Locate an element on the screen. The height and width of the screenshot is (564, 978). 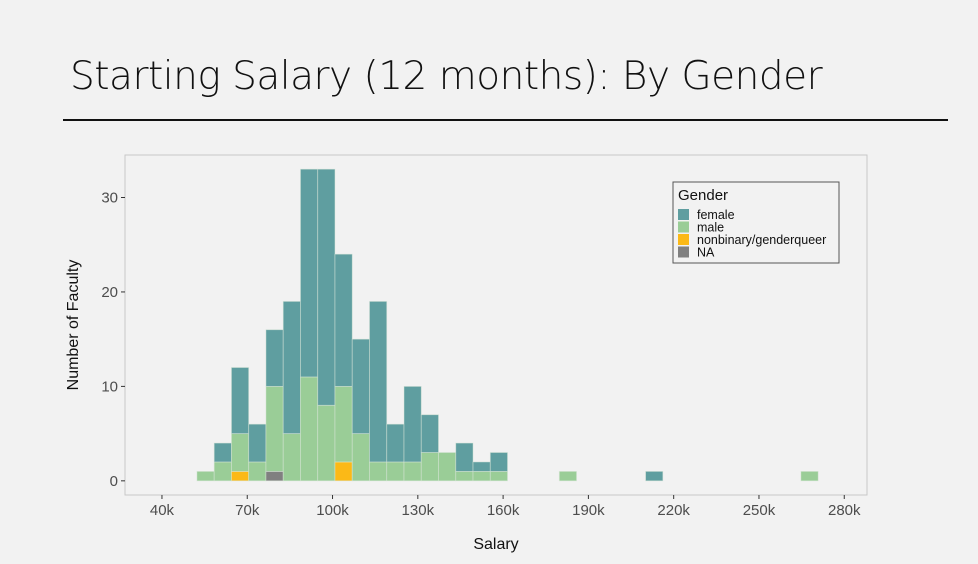
x-tick-label: 40k is located at coordinates (162, 510).